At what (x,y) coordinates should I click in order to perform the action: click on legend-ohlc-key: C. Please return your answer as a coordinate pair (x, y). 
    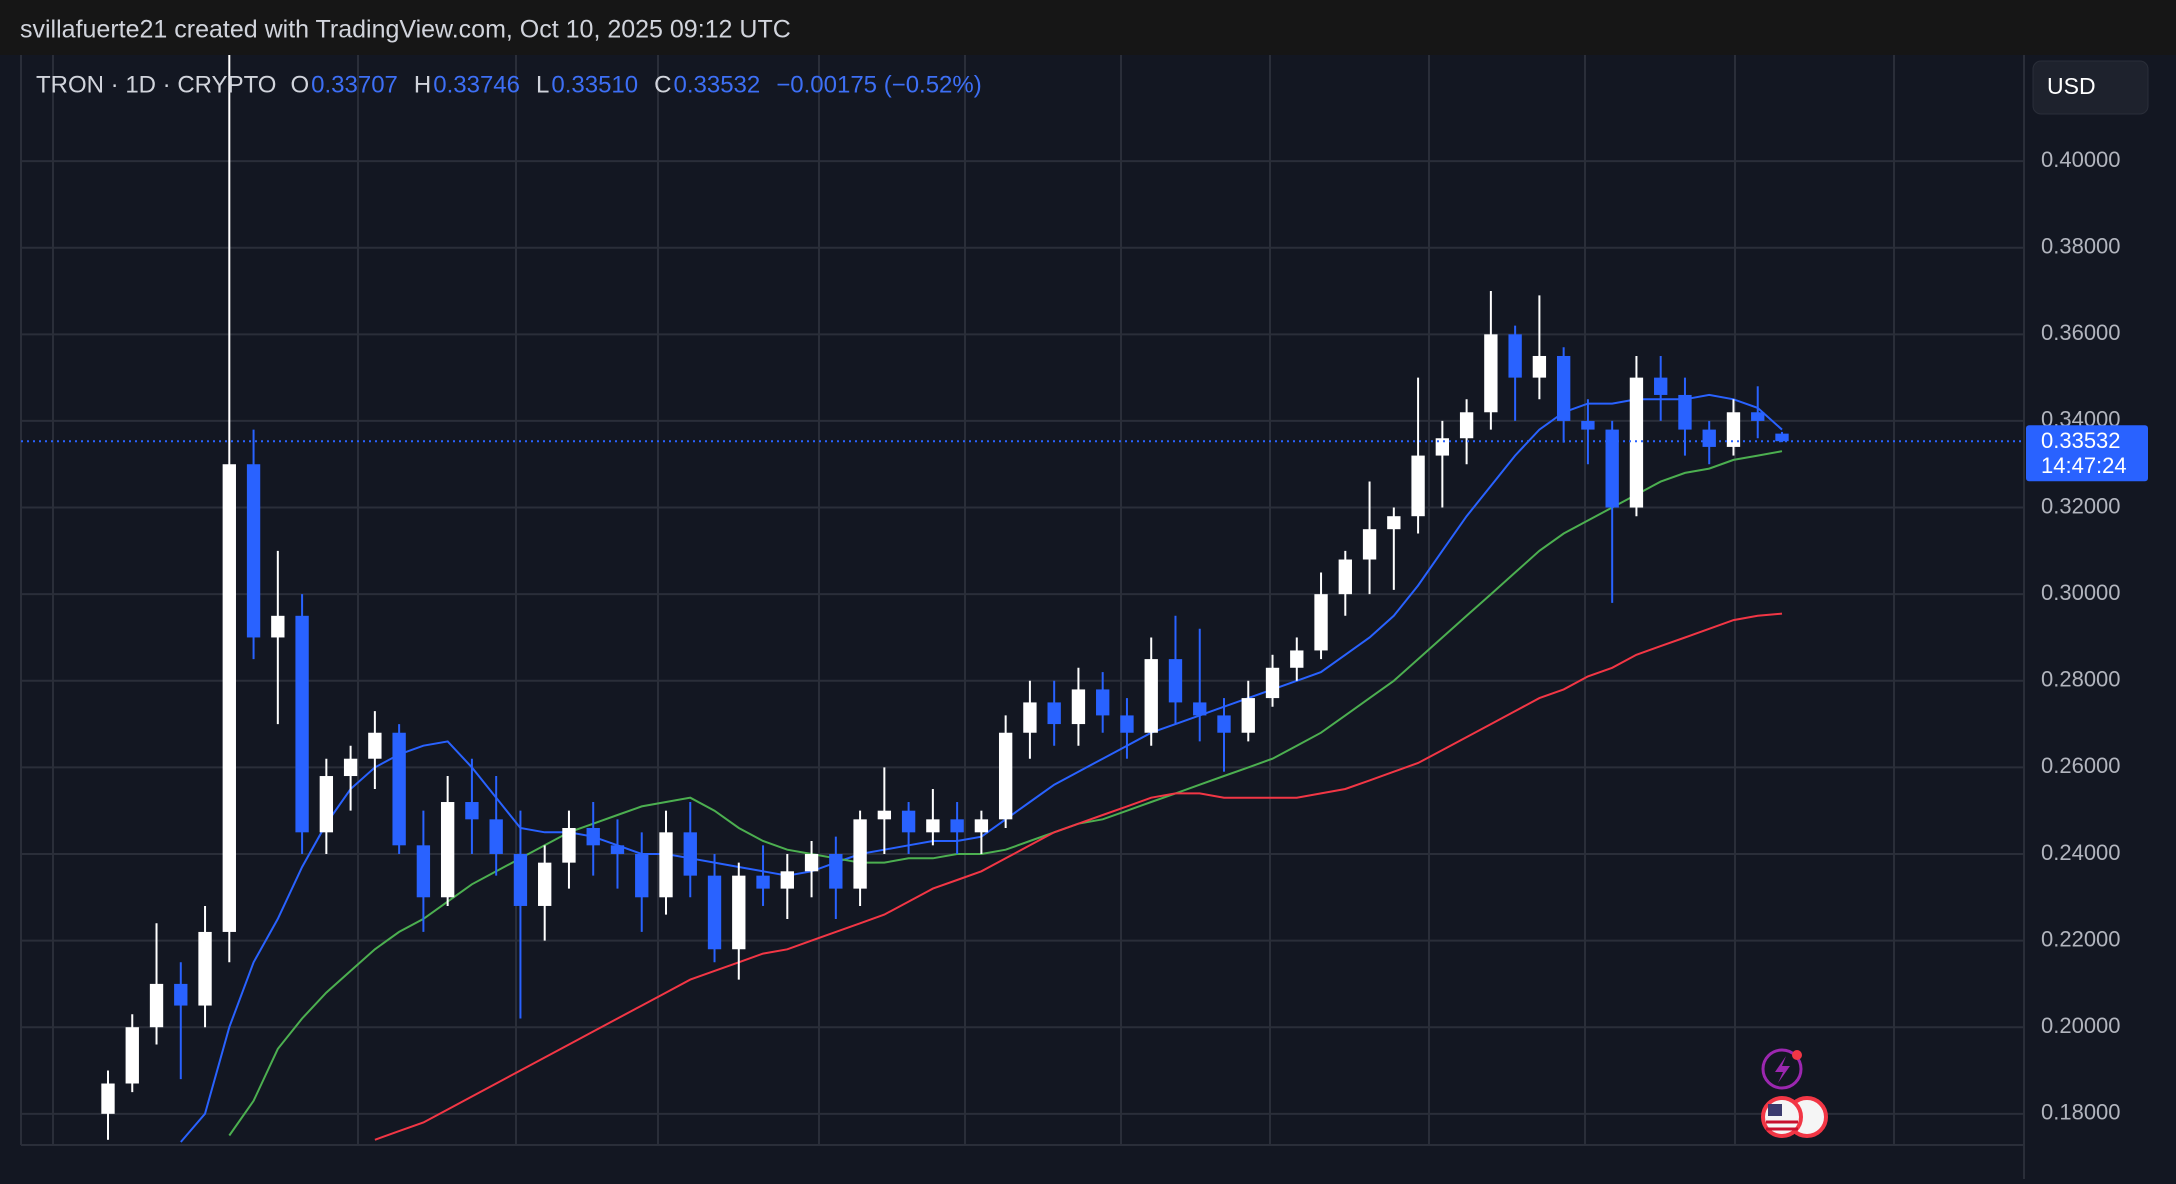
    Looking at the image, I should click on (662, 84).